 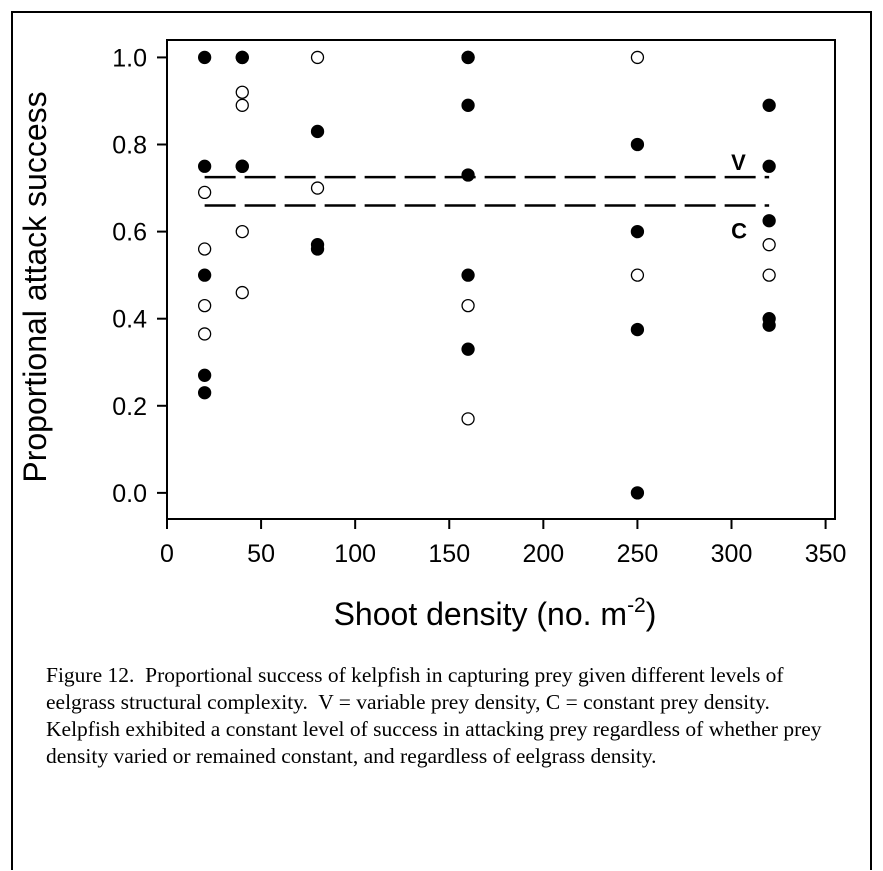 I want to click on reference-lines: VC, so click(x=487, y=196).